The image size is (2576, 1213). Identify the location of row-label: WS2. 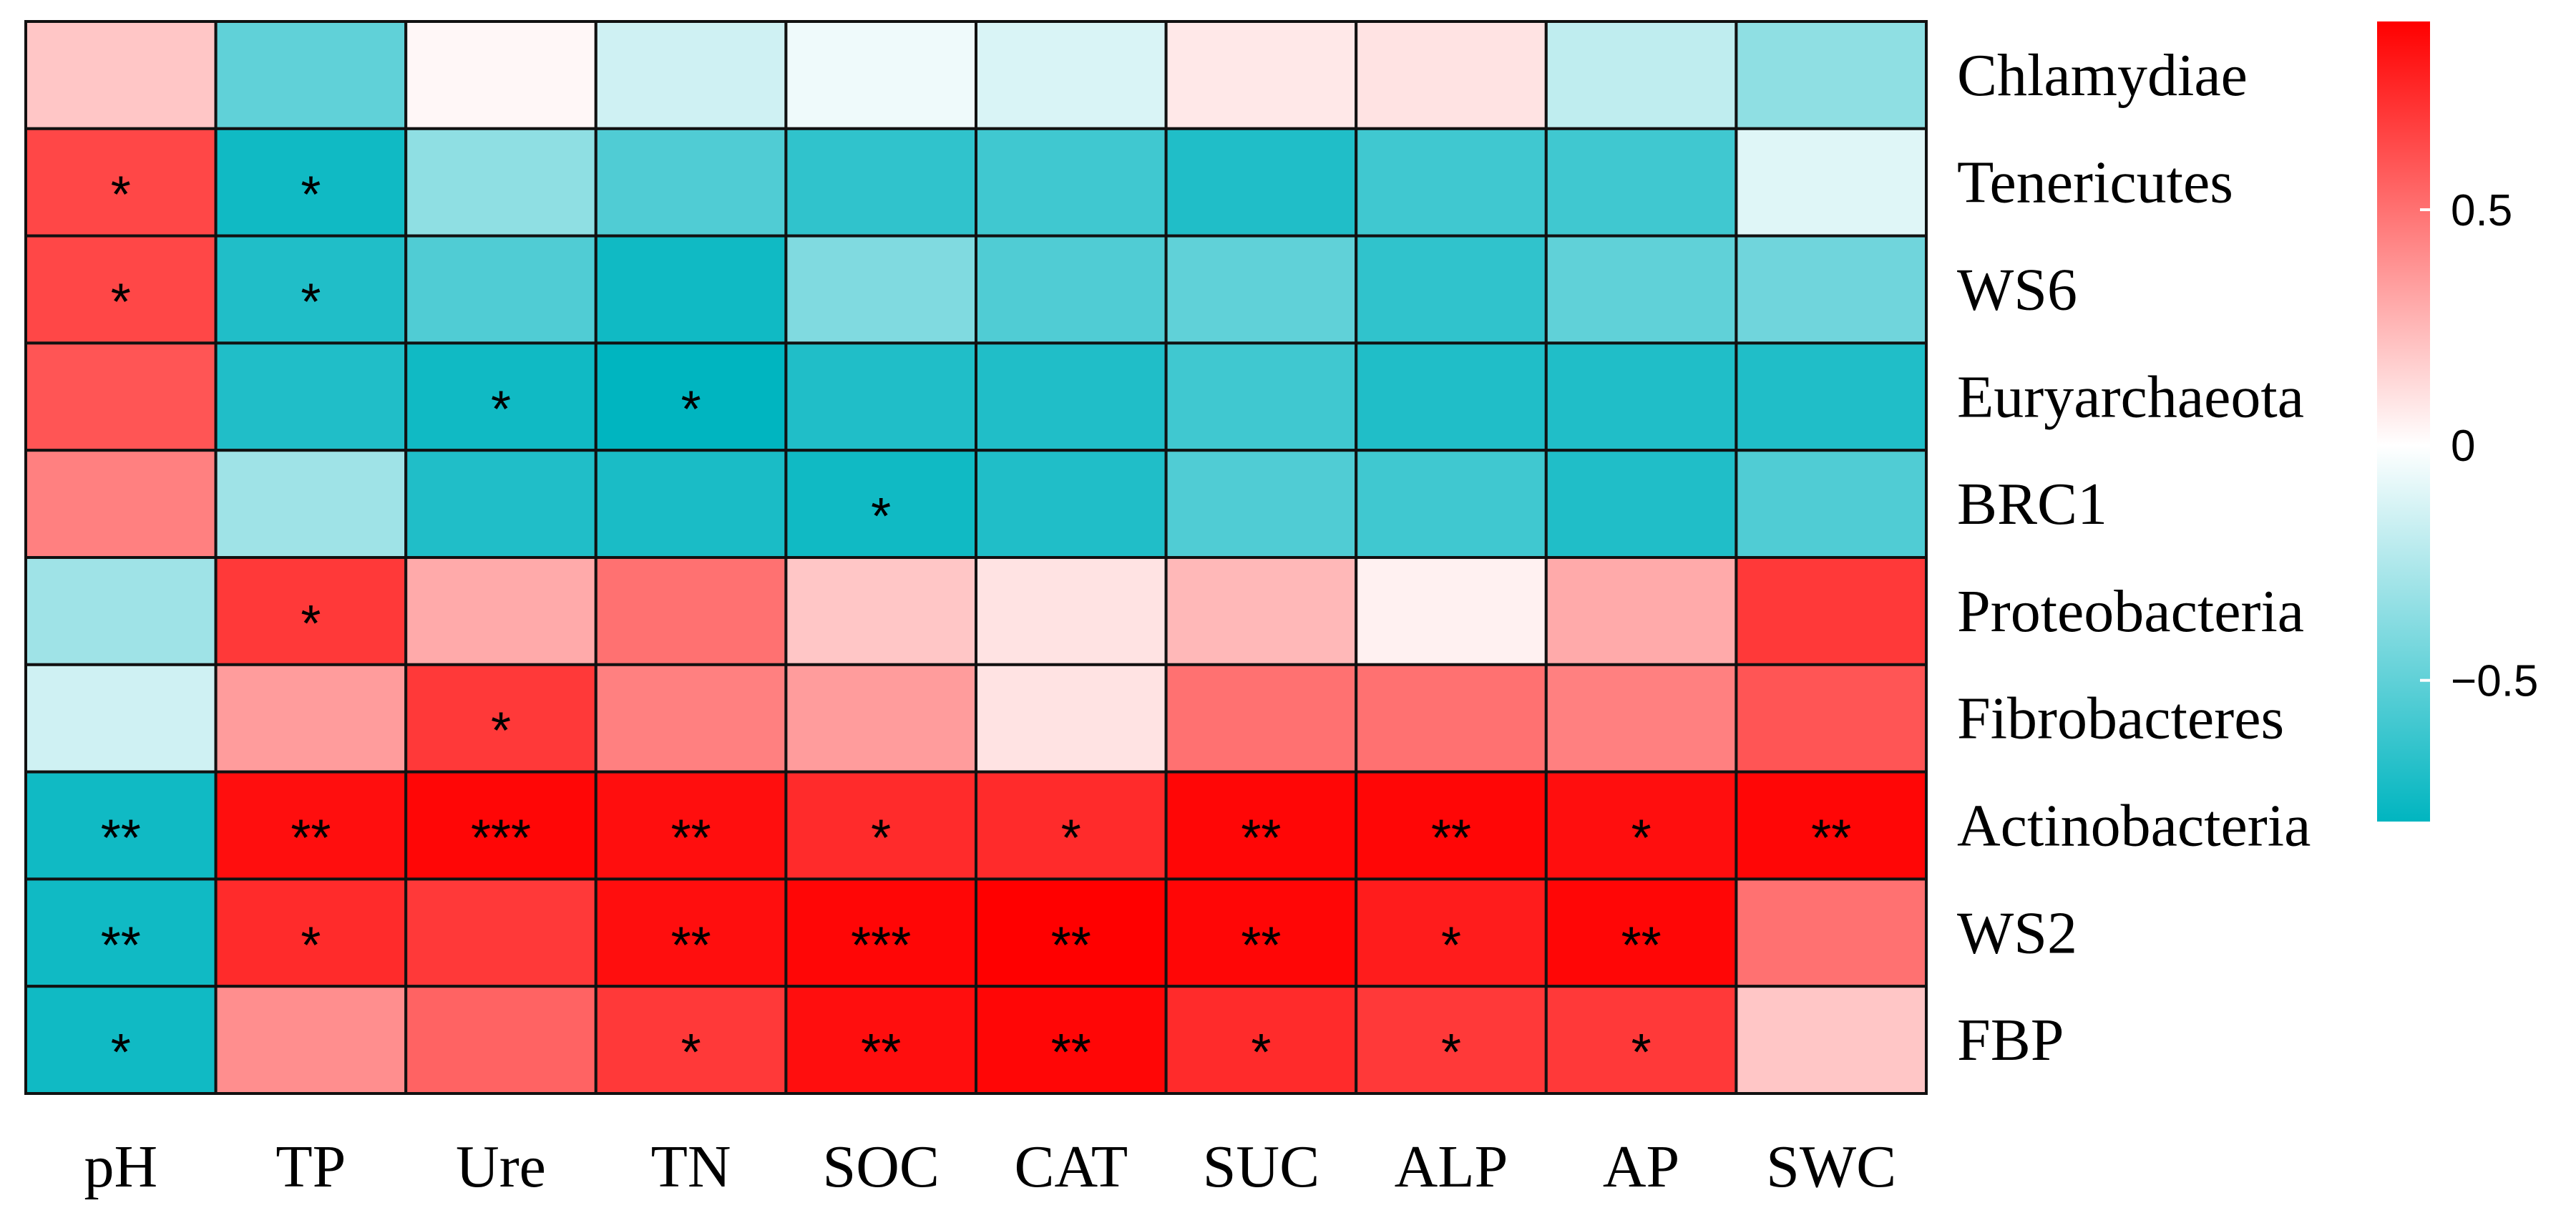
(2017, 933).